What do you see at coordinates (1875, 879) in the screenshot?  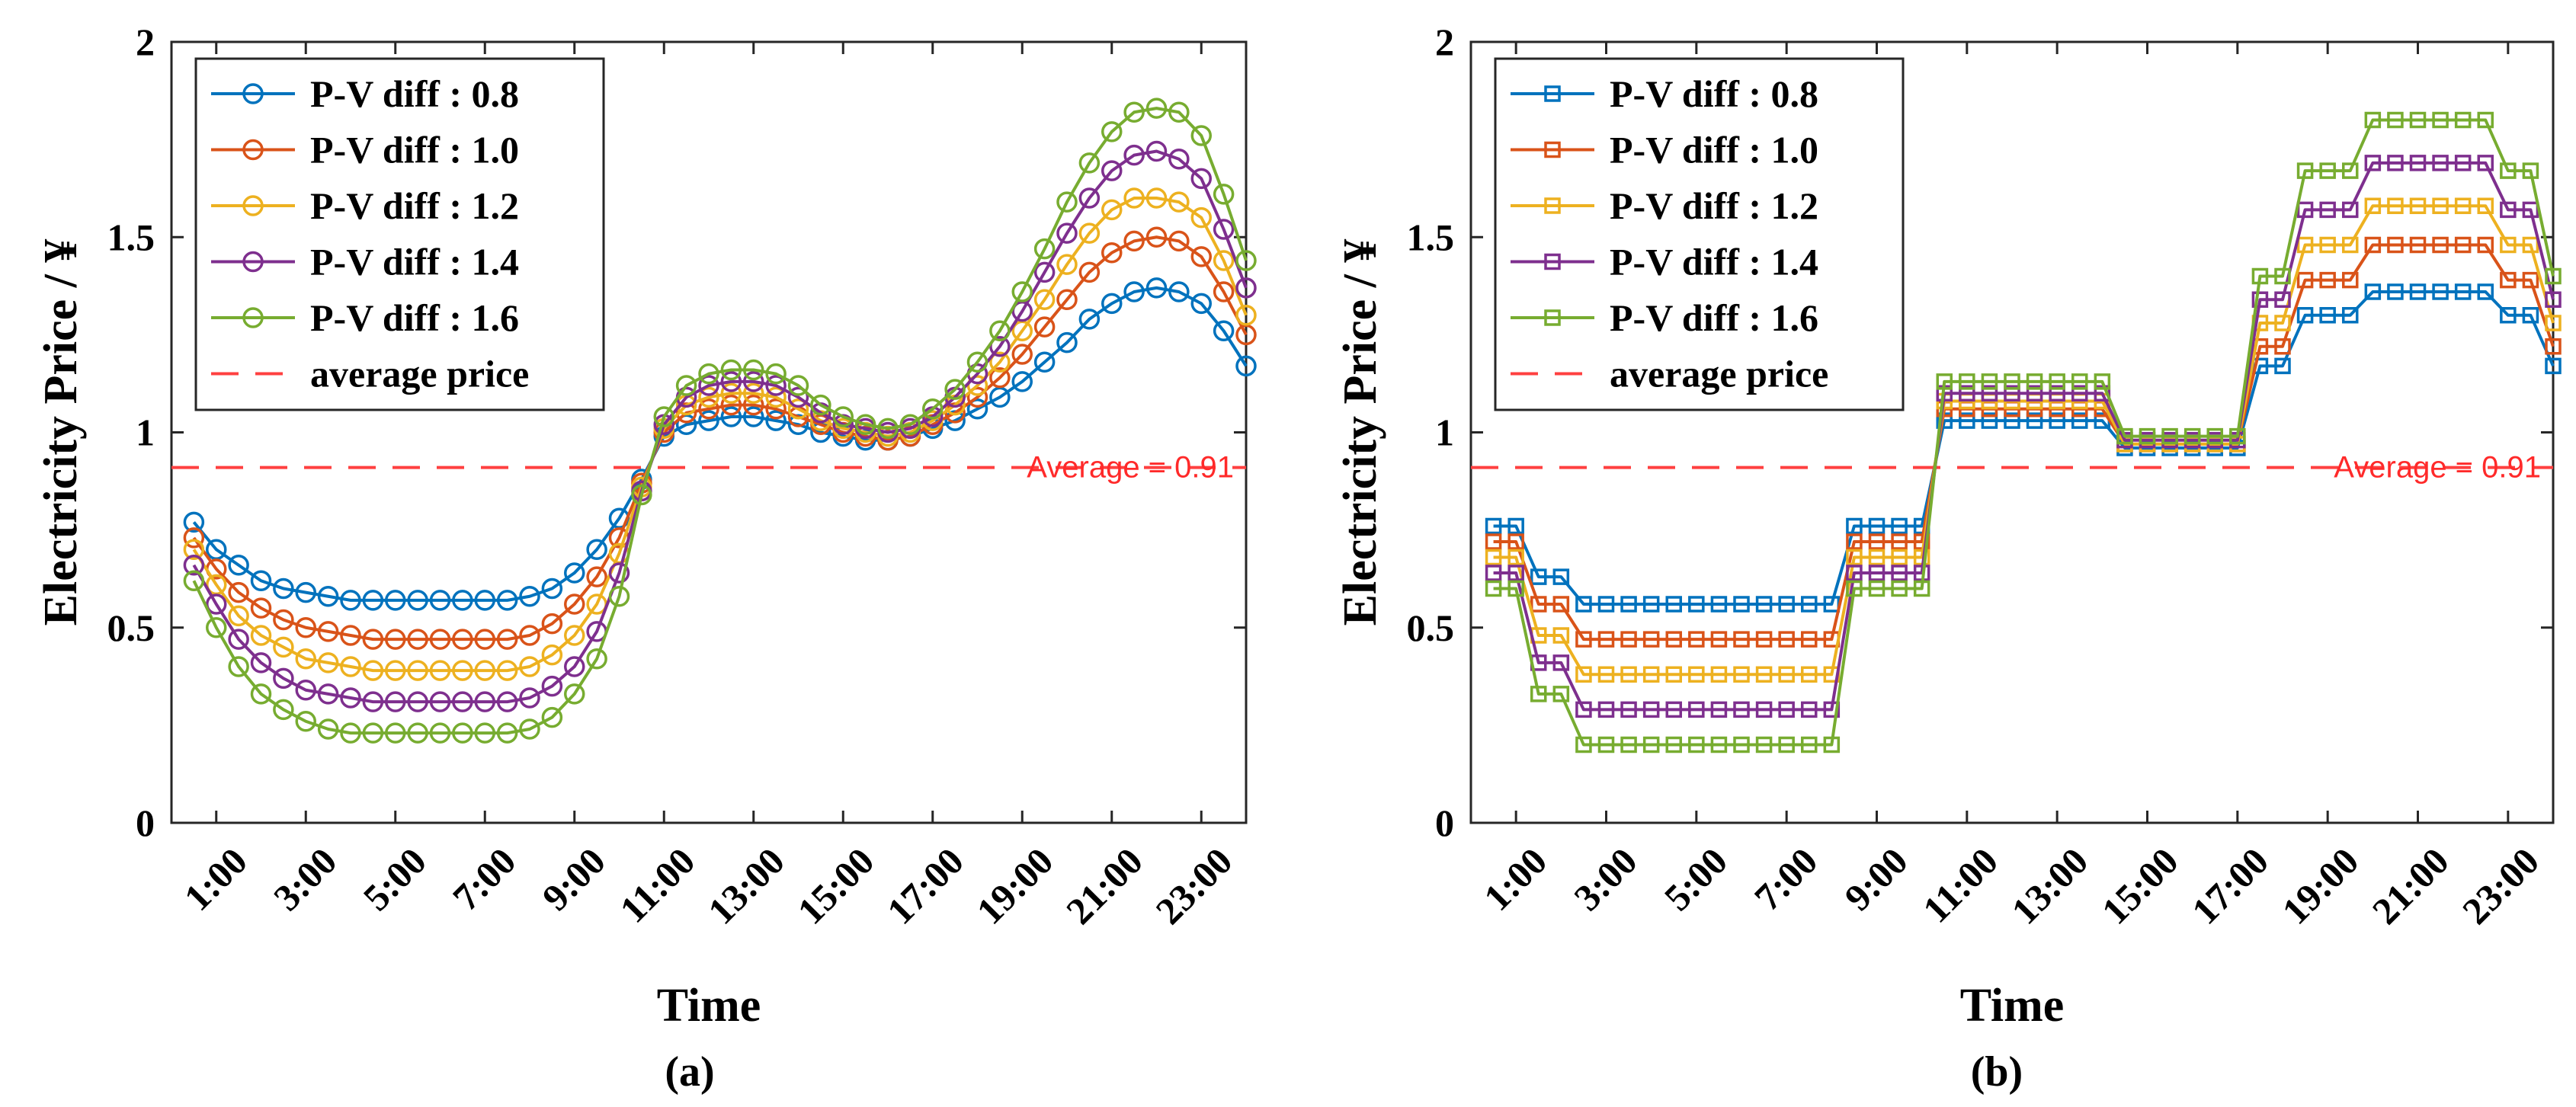 I see `x-tick-label: 9:00` at bounding box center [1875, 879].